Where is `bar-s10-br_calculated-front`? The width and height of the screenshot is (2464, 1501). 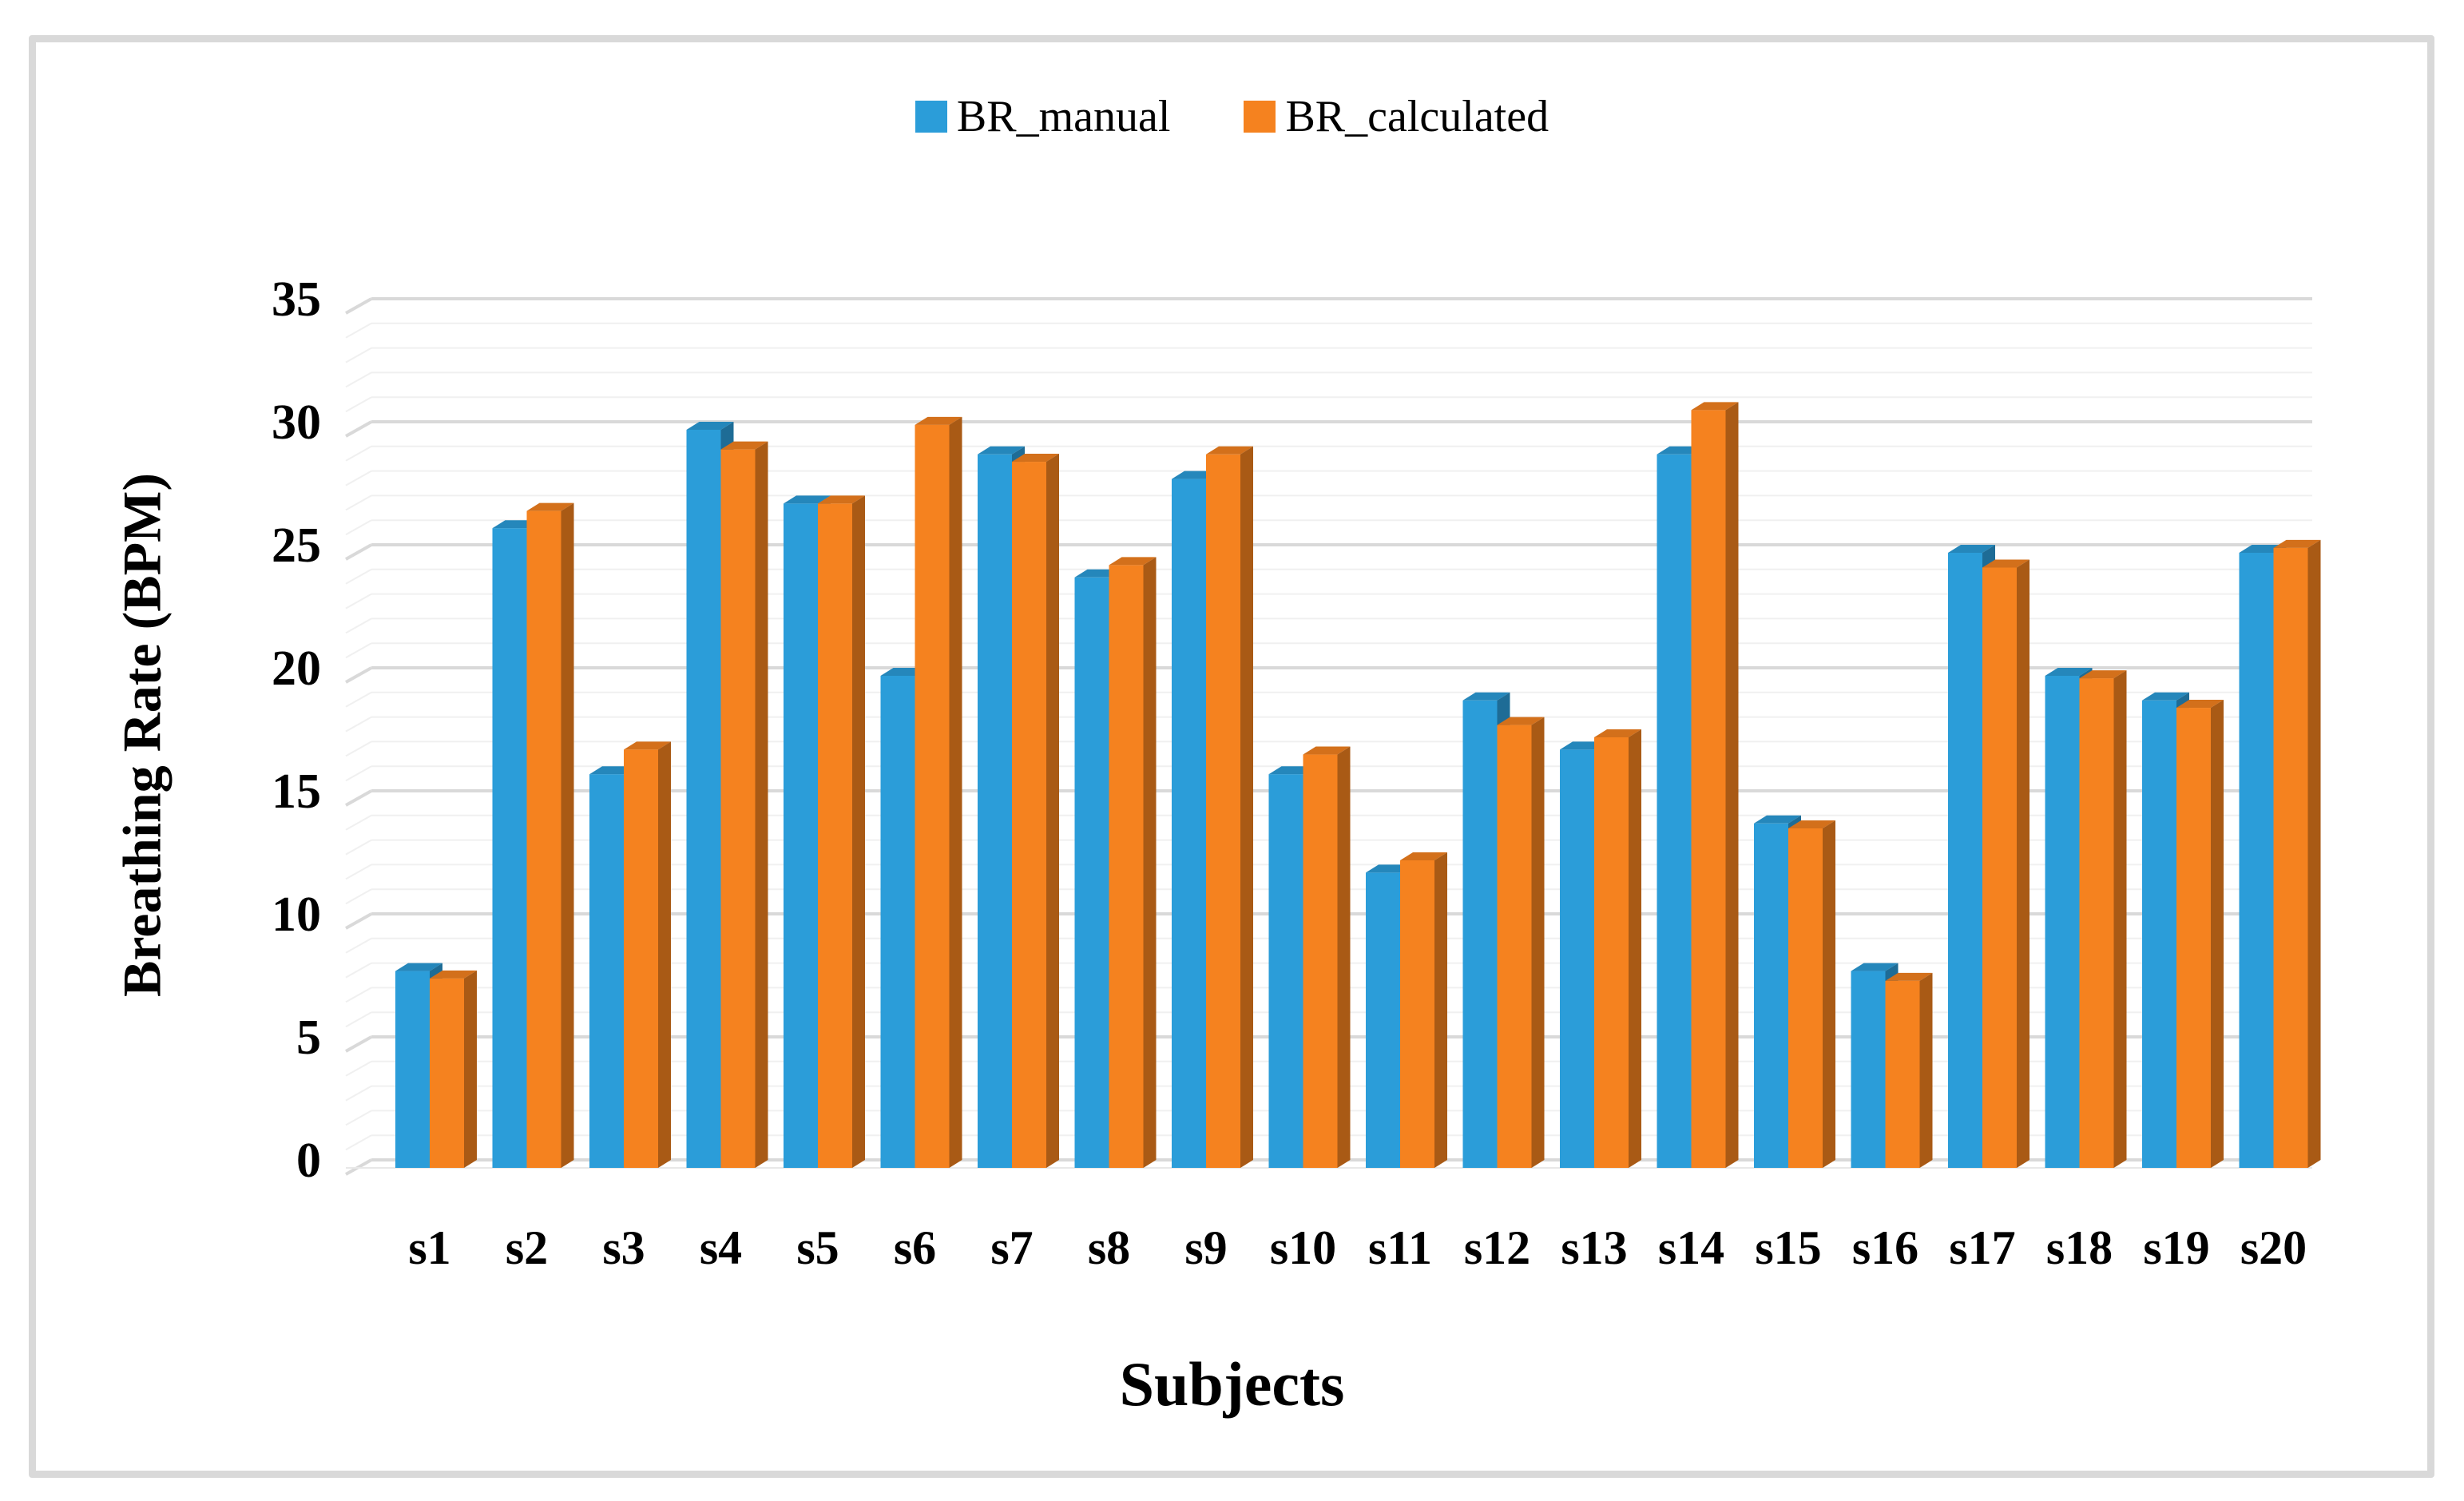 bar-s10-br_calculated-front is located at coordinates (1320, 961).